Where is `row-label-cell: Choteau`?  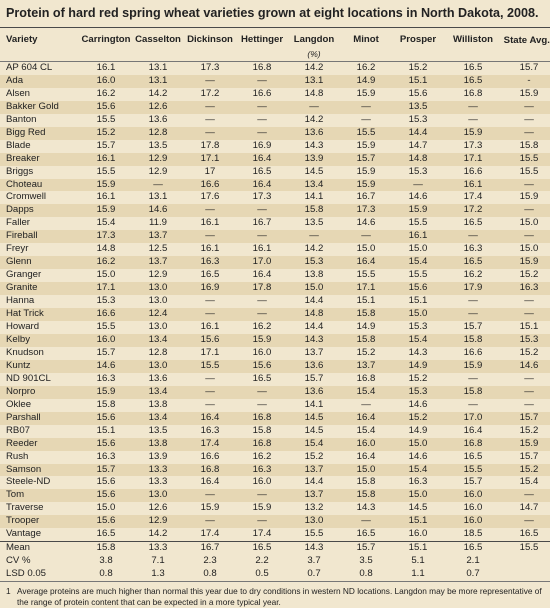 row-label-cell: Choteau is located at coordinates (40, 185).